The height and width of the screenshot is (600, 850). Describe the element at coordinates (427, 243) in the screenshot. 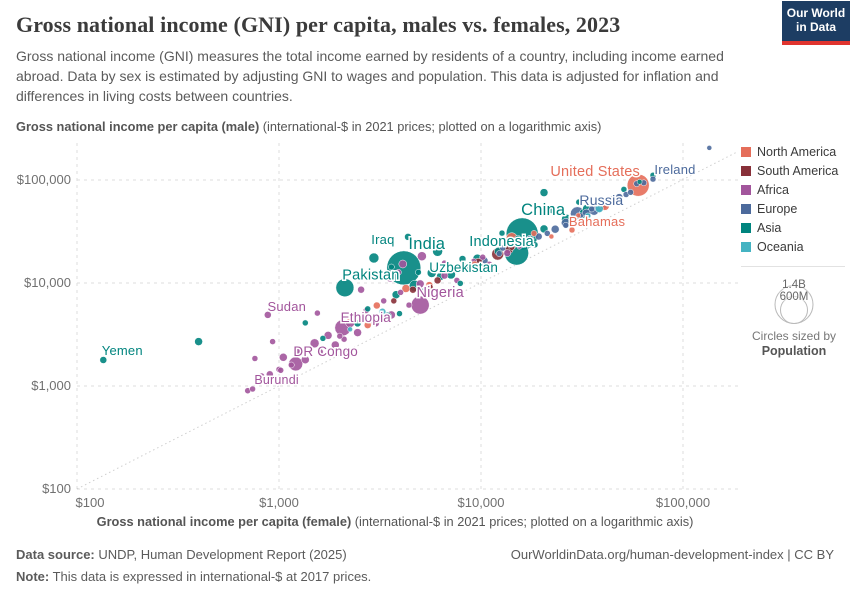

I see `country-label-india: India` at that location.